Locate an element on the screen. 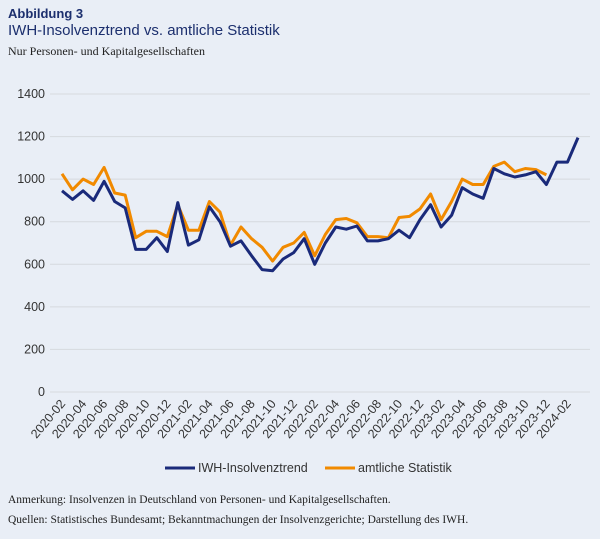  chart-subtitle: Nur Personen- und Kapitalgesellschaften is located at coordinates (106, 51).